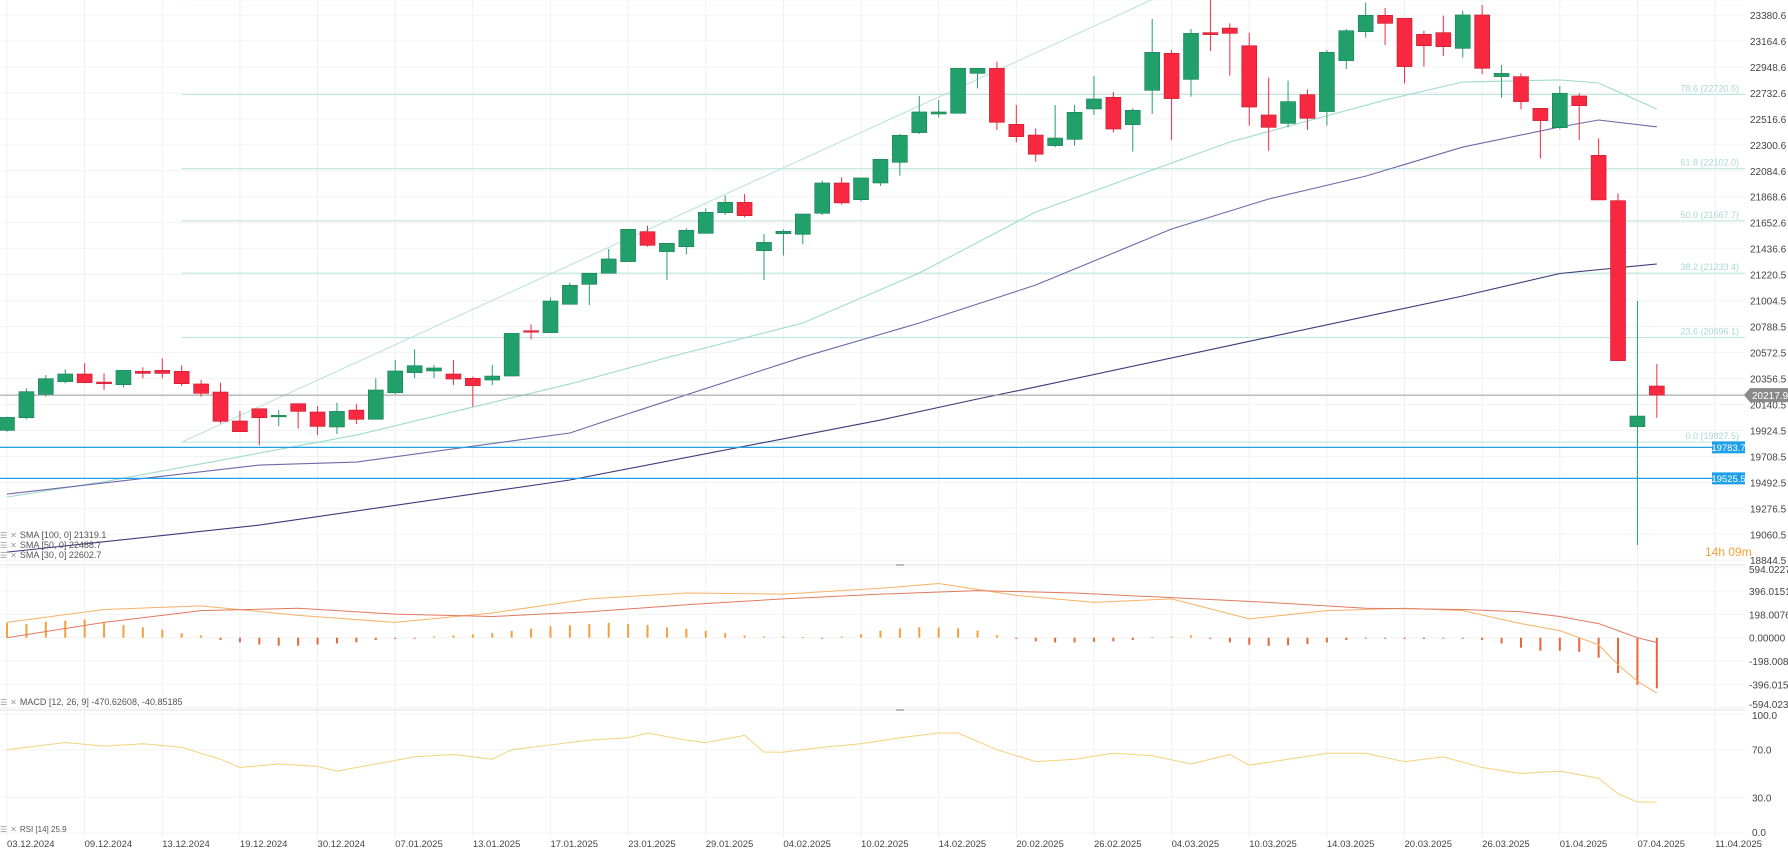  I want to click on legend-sma100-text: SMA [100, 0] 21319.1, so click(63, 535).